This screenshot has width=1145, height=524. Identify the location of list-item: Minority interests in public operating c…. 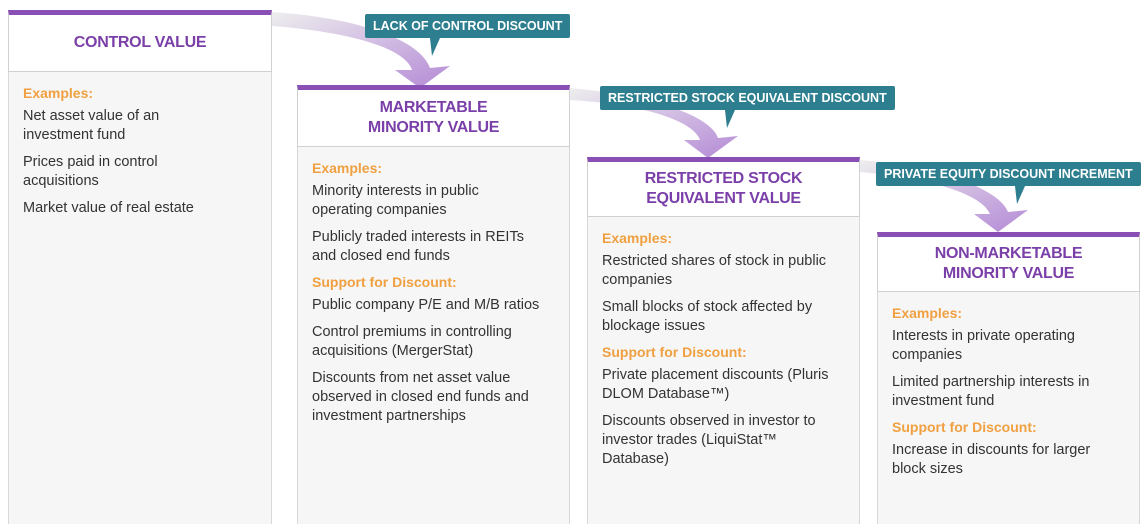
(395, 200).